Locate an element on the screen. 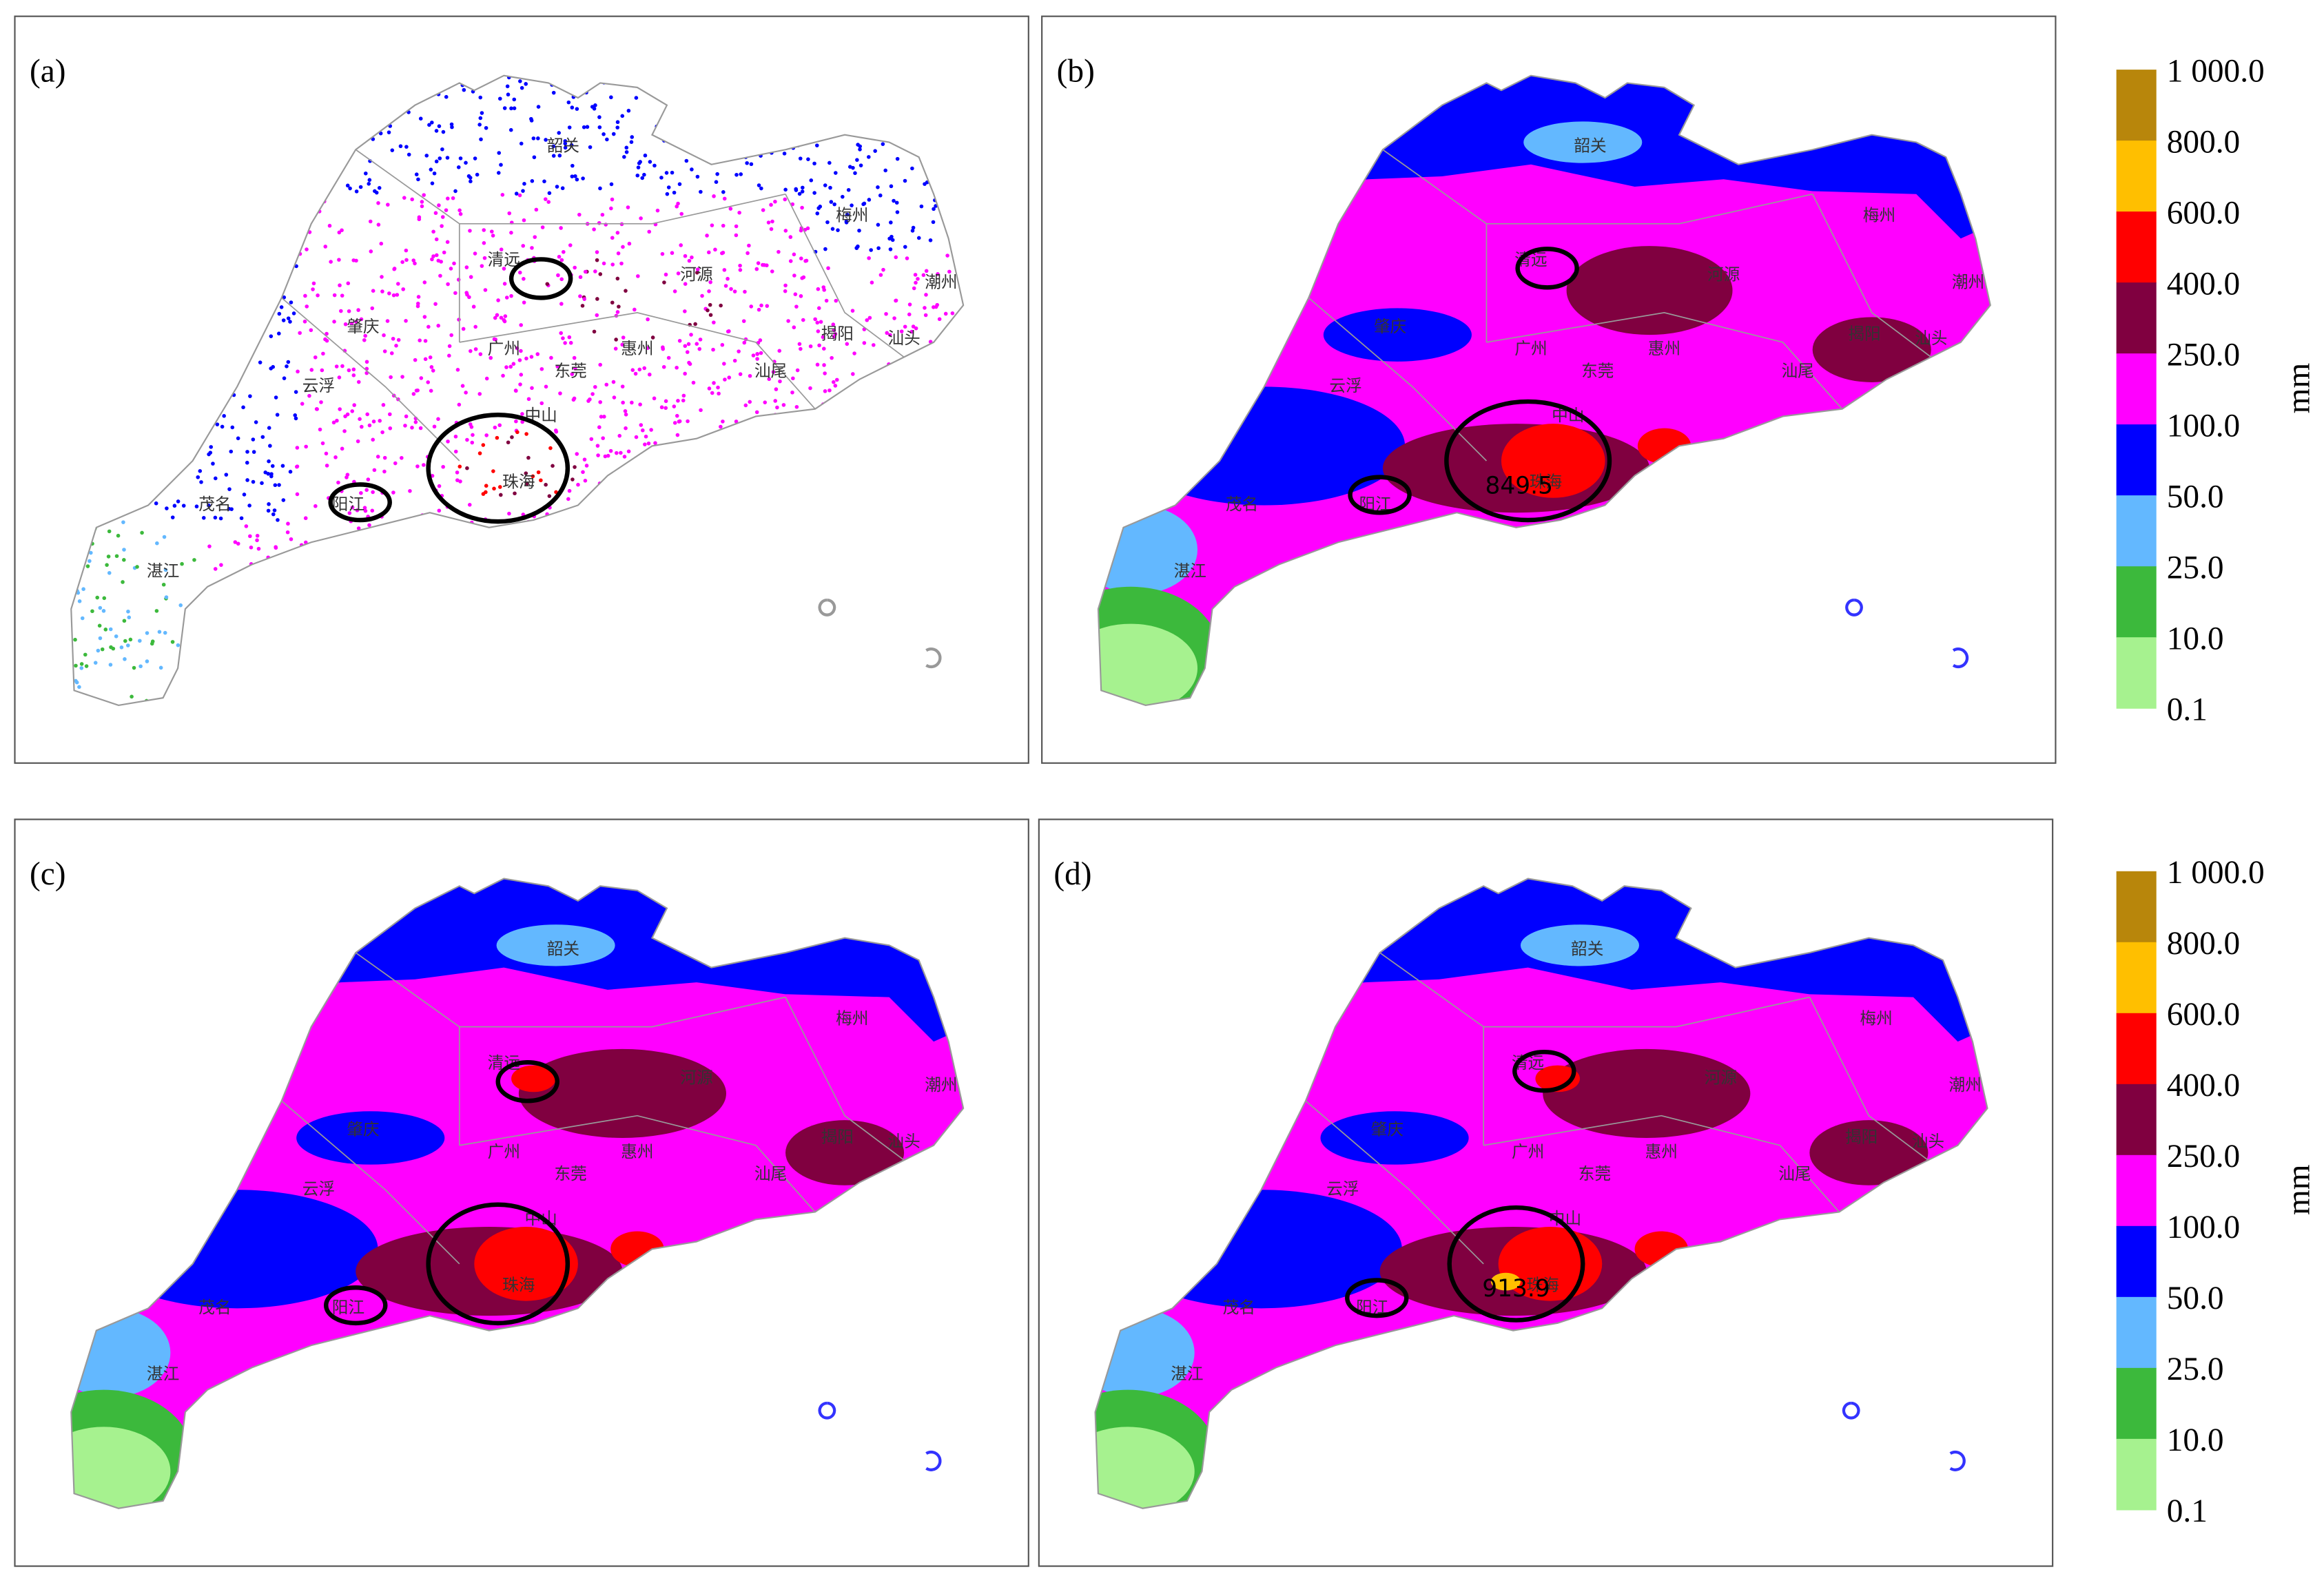  city-label: 潮州 is located at coordinates (941, 1085).